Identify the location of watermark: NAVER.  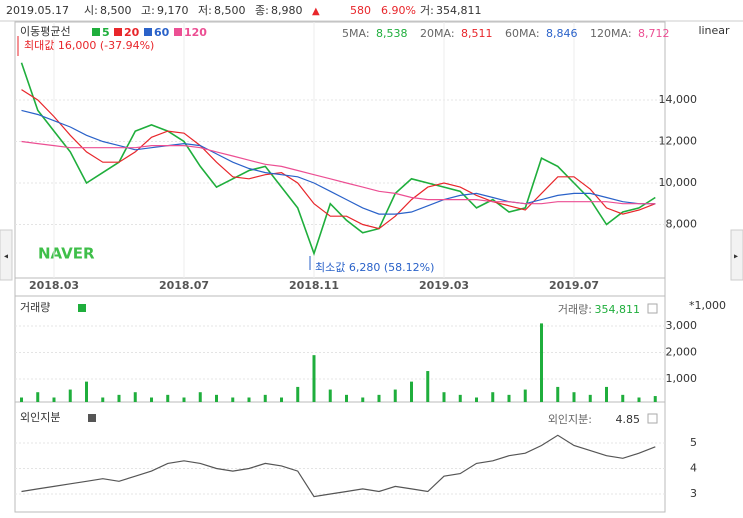
(66, 254).